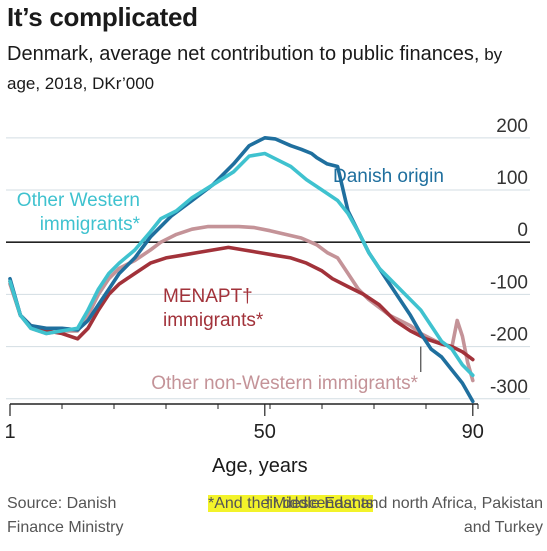  I want to click on source-note: Source: Danish Finance Ministry, so click(65, 515).